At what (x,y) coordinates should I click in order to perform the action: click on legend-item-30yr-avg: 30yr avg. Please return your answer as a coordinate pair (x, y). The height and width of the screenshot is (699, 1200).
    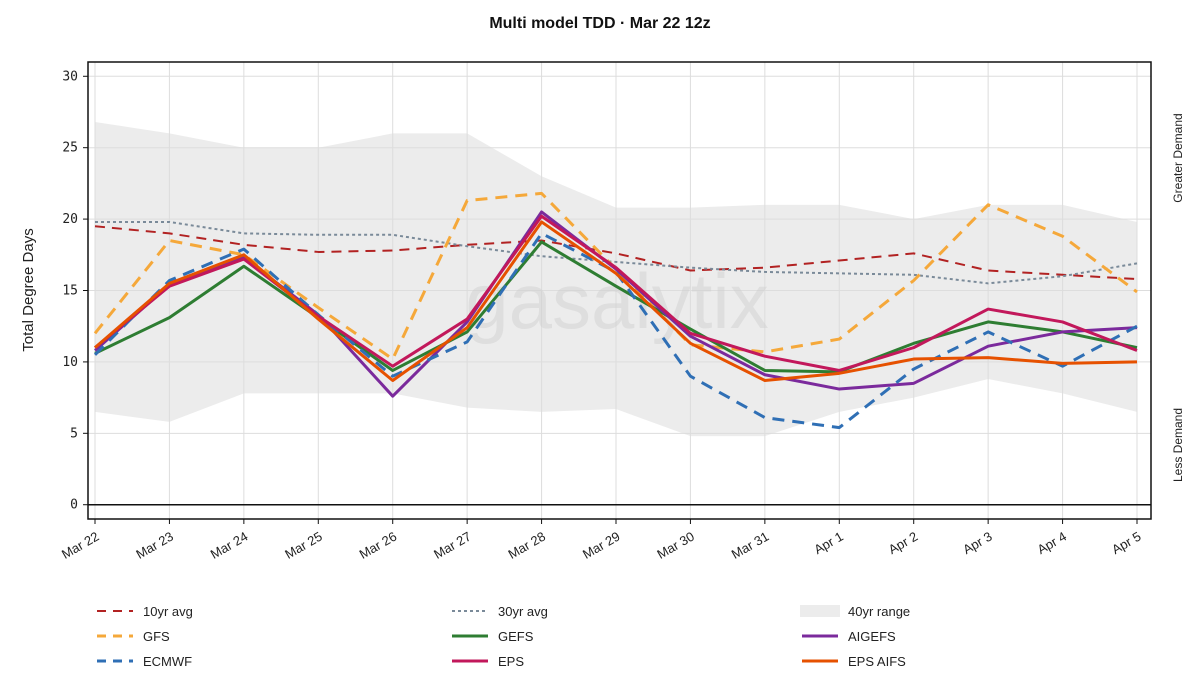
    Looking at the image, I should click on (499, 611).